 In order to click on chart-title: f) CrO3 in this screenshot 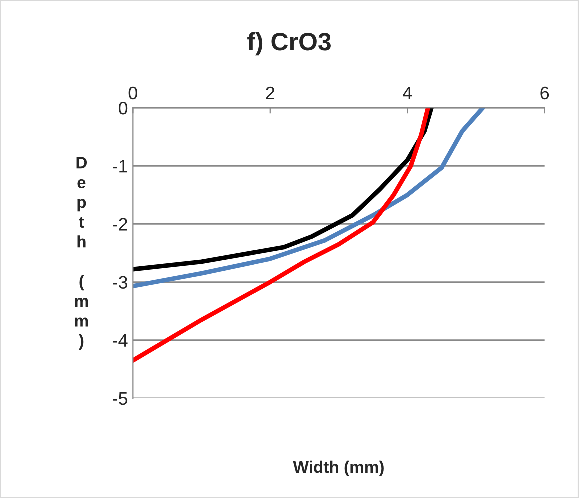, I will do `click(289, 44)`.